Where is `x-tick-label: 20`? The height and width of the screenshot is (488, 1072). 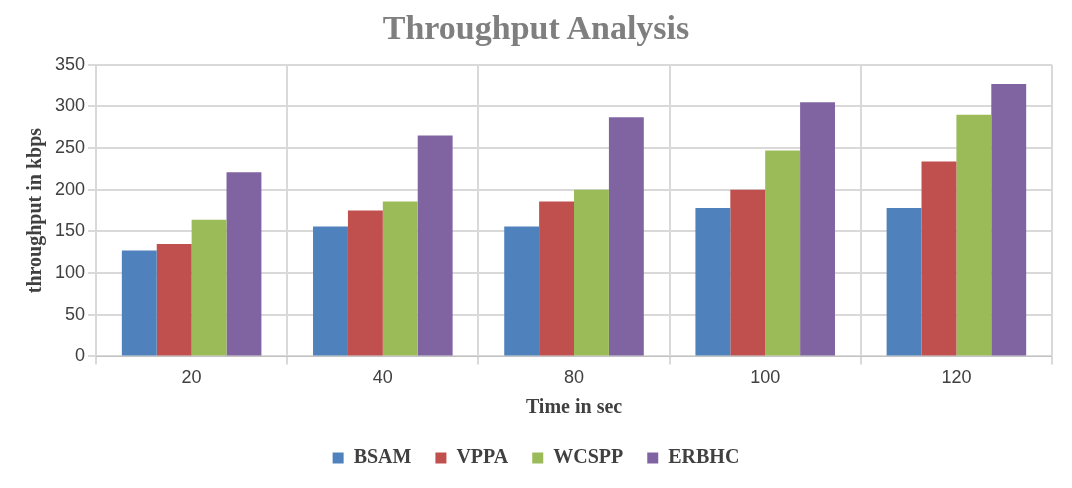
x-tick-label: 20 is located at coordinates (191, 377).